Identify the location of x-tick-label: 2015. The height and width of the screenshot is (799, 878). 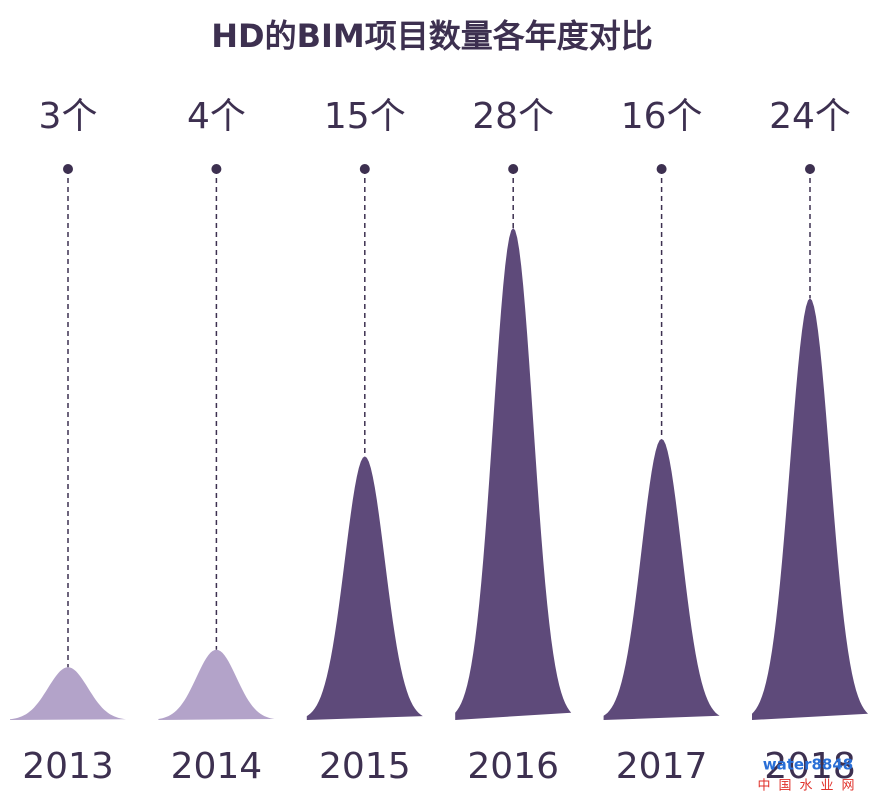
(365, 766).